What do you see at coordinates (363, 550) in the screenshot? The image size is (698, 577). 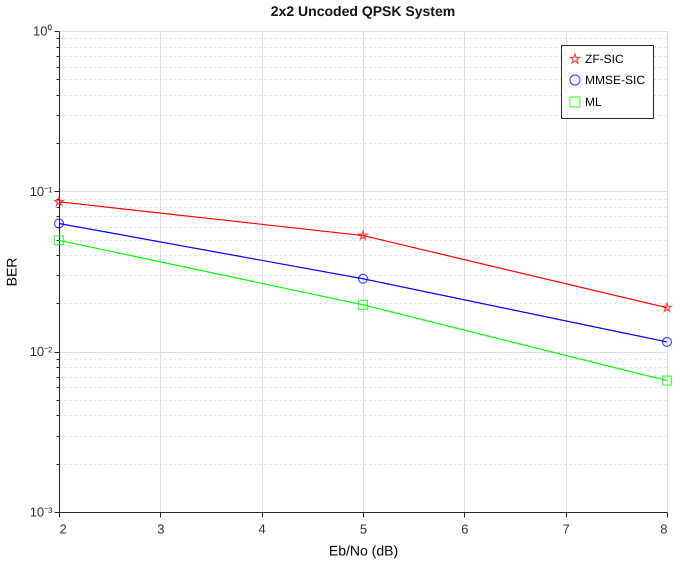 I see `x-axis-title: Eb/No (dB)` at bounding box center [363, 550].